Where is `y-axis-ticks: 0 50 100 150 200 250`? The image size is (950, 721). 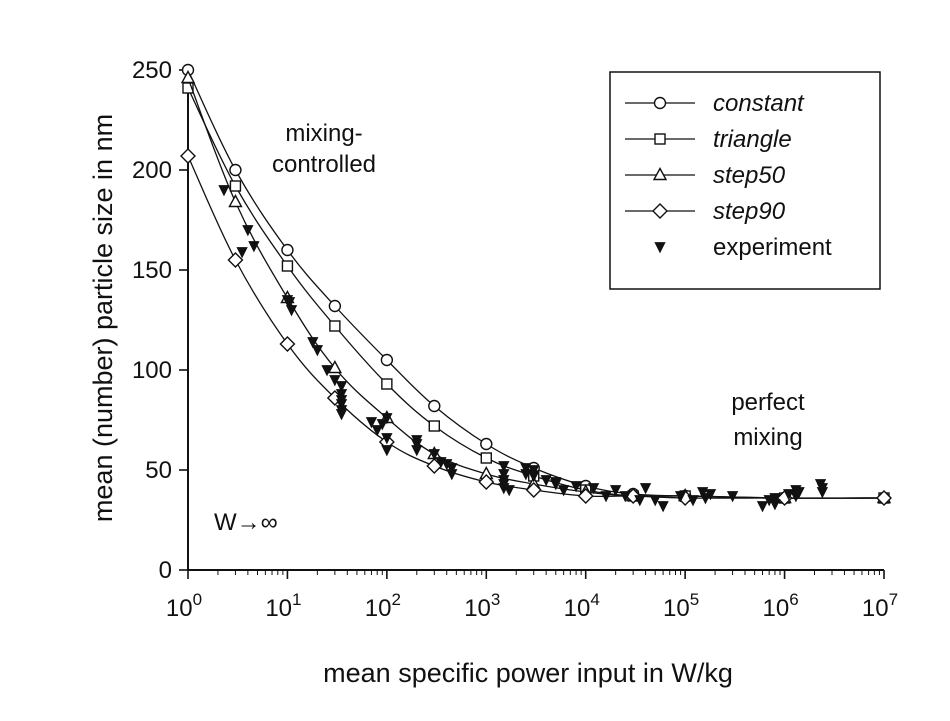 y-axis-ticks: 0 50 100 150 200 250 is located at coordinates (160, 320).